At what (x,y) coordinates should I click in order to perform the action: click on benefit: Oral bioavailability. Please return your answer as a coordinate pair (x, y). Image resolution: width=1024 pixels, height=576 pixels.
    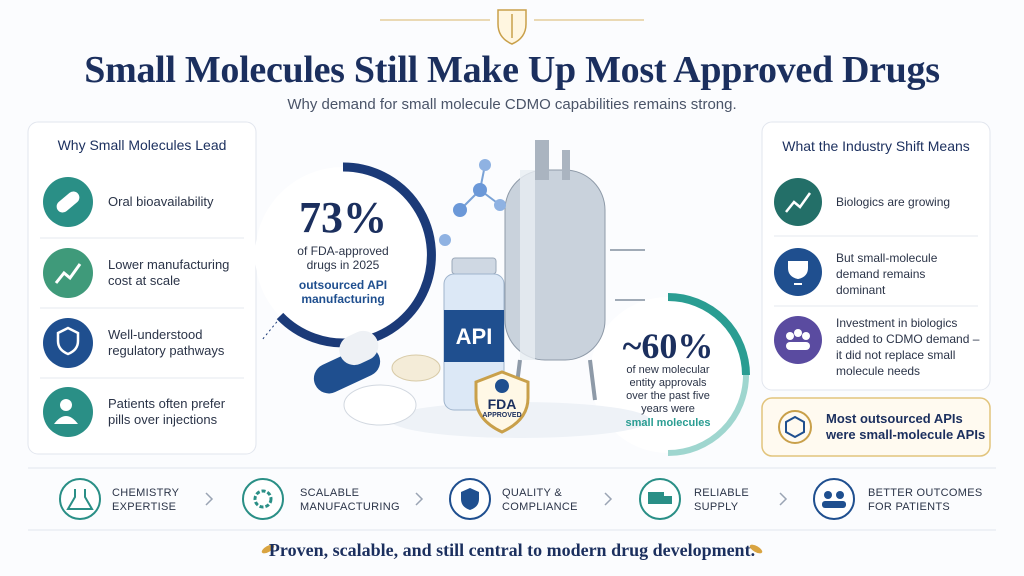
    Looking at the image, I should click on (161, 201).